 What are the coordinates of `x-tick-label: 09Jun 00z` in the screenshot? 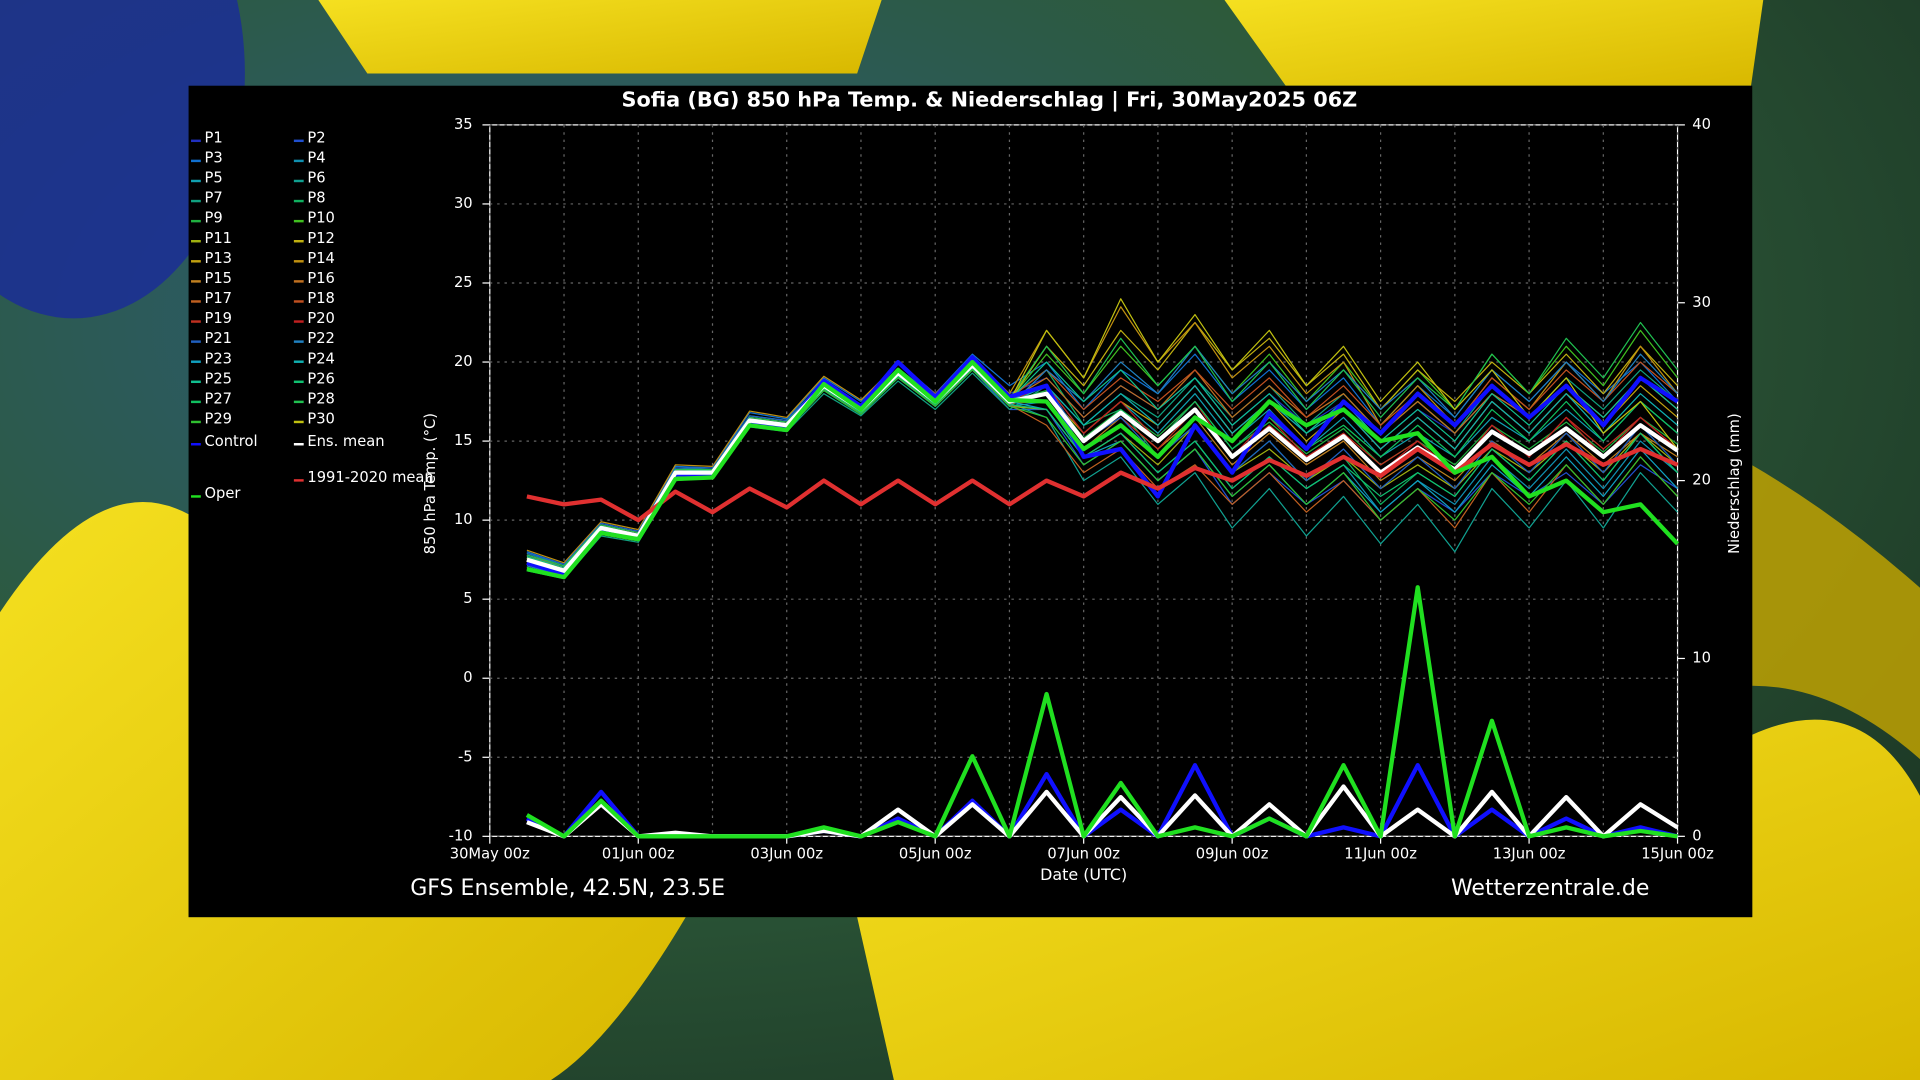 It's located at (1232, 854).